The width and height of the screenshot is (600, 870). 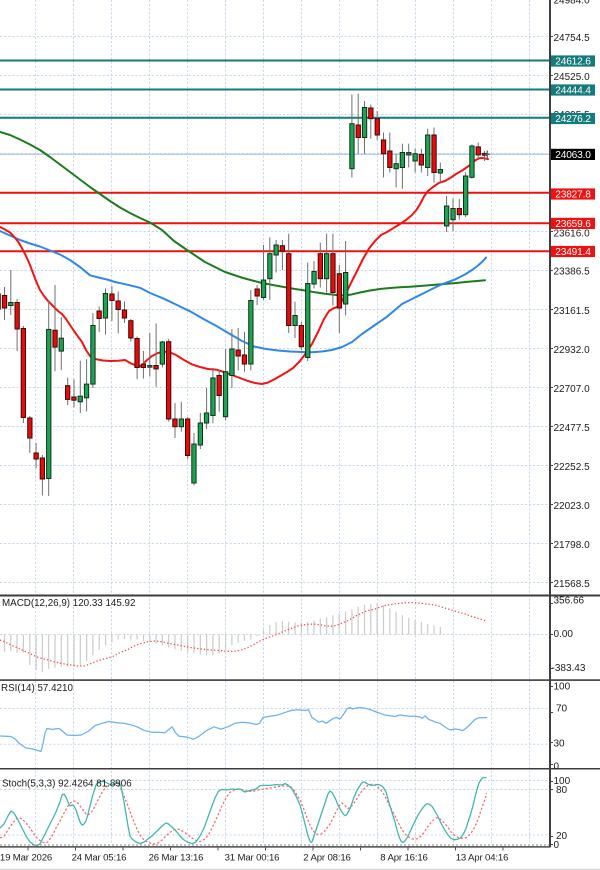 I want to click on svg-text: 23491.4, so click(x=573, y=252).